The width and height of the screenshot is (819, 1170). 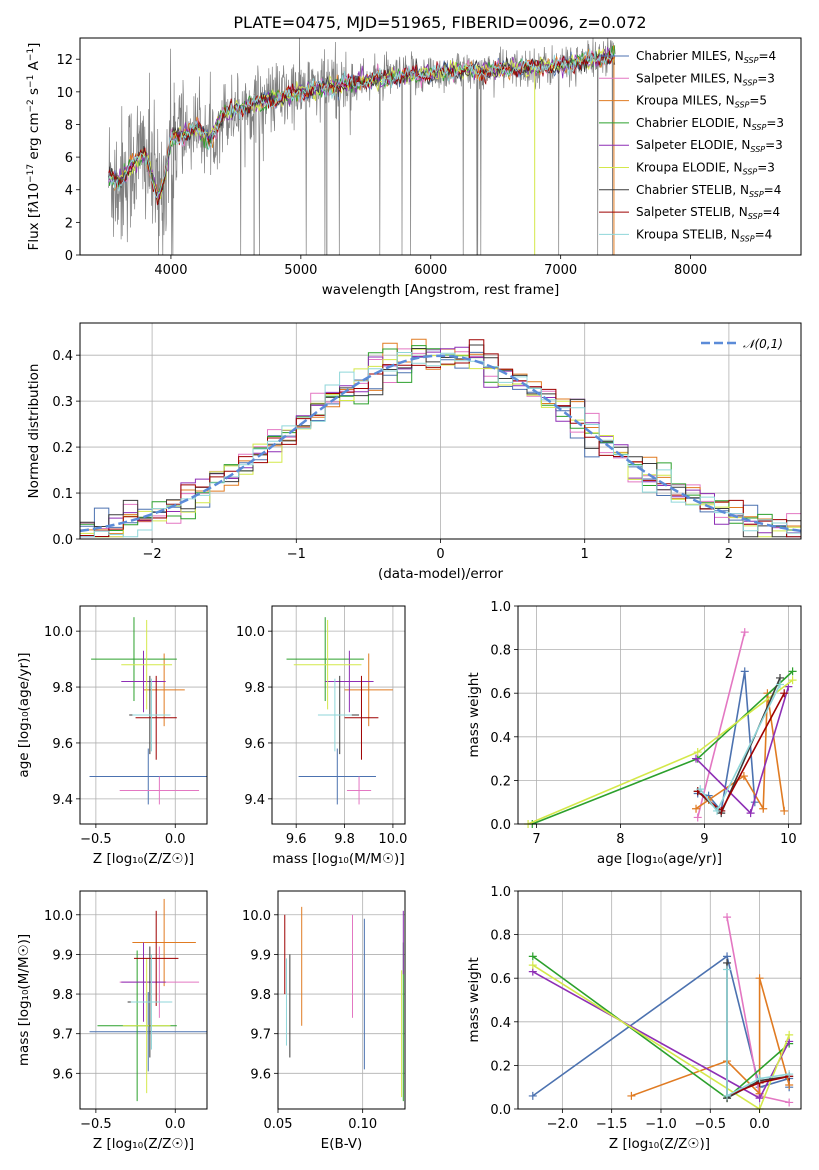 I want to click on y-tick-label: 0, so click(x=69, y=256).